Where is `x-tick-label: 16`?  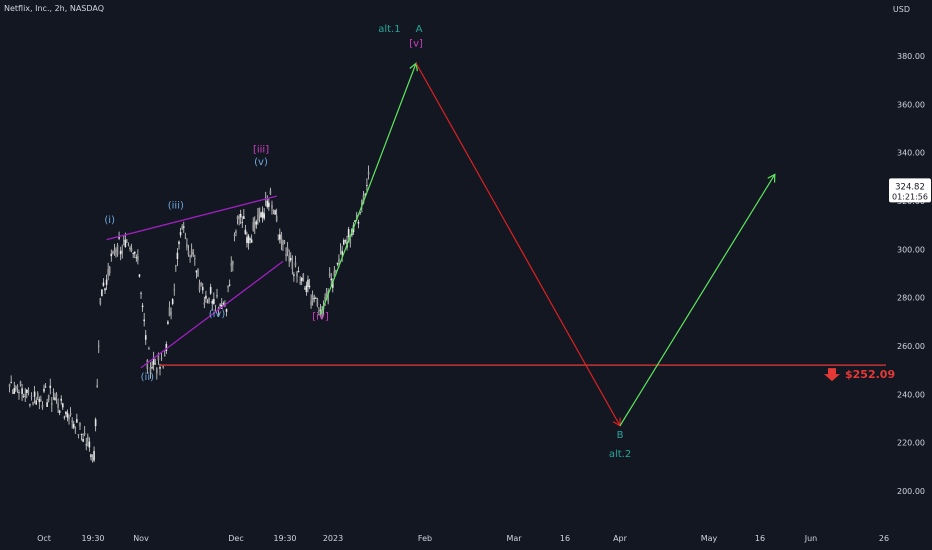 x-tick-label: 16 is located at coordinates (565, 538).